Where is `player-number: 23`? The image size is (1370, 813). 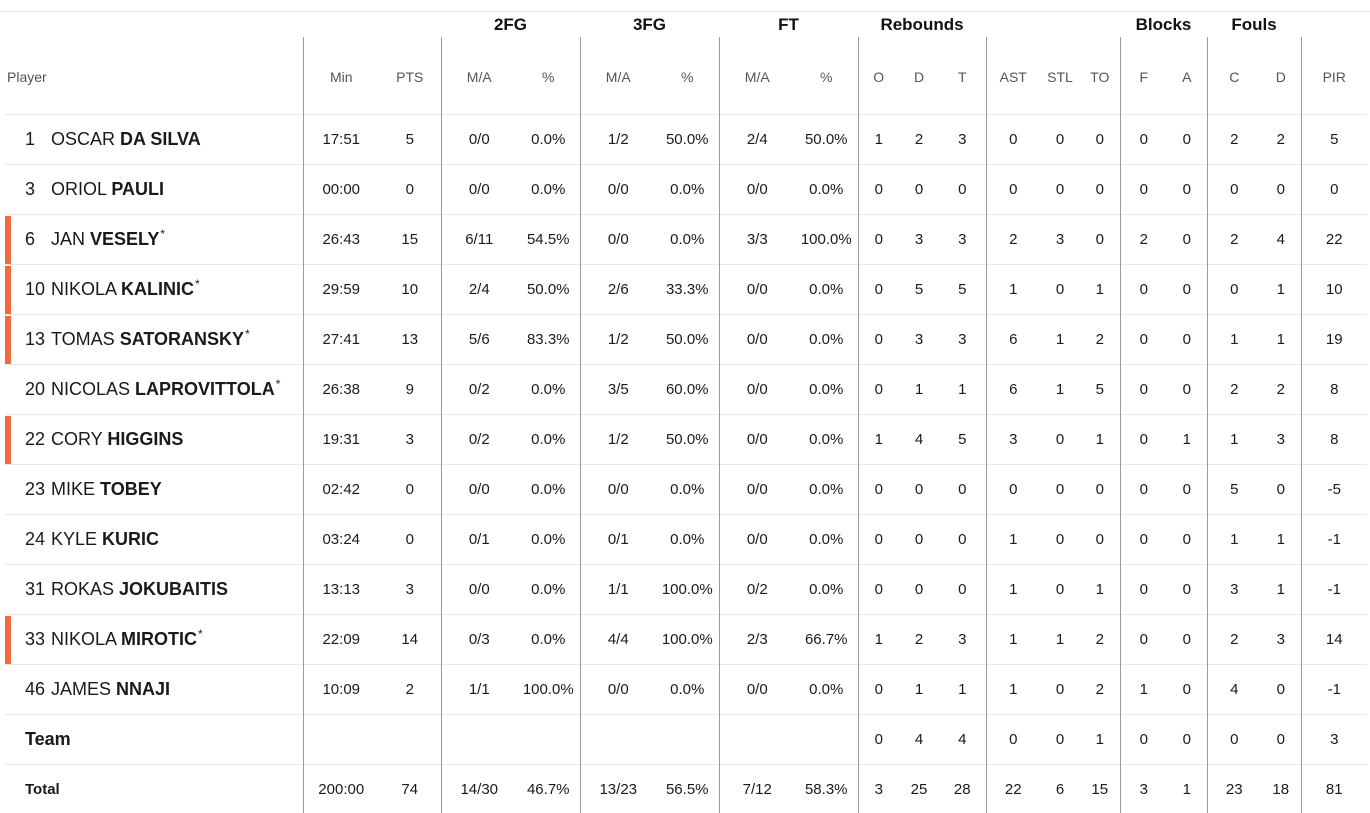
player-number: 23 is located at coordinates (38, 489).